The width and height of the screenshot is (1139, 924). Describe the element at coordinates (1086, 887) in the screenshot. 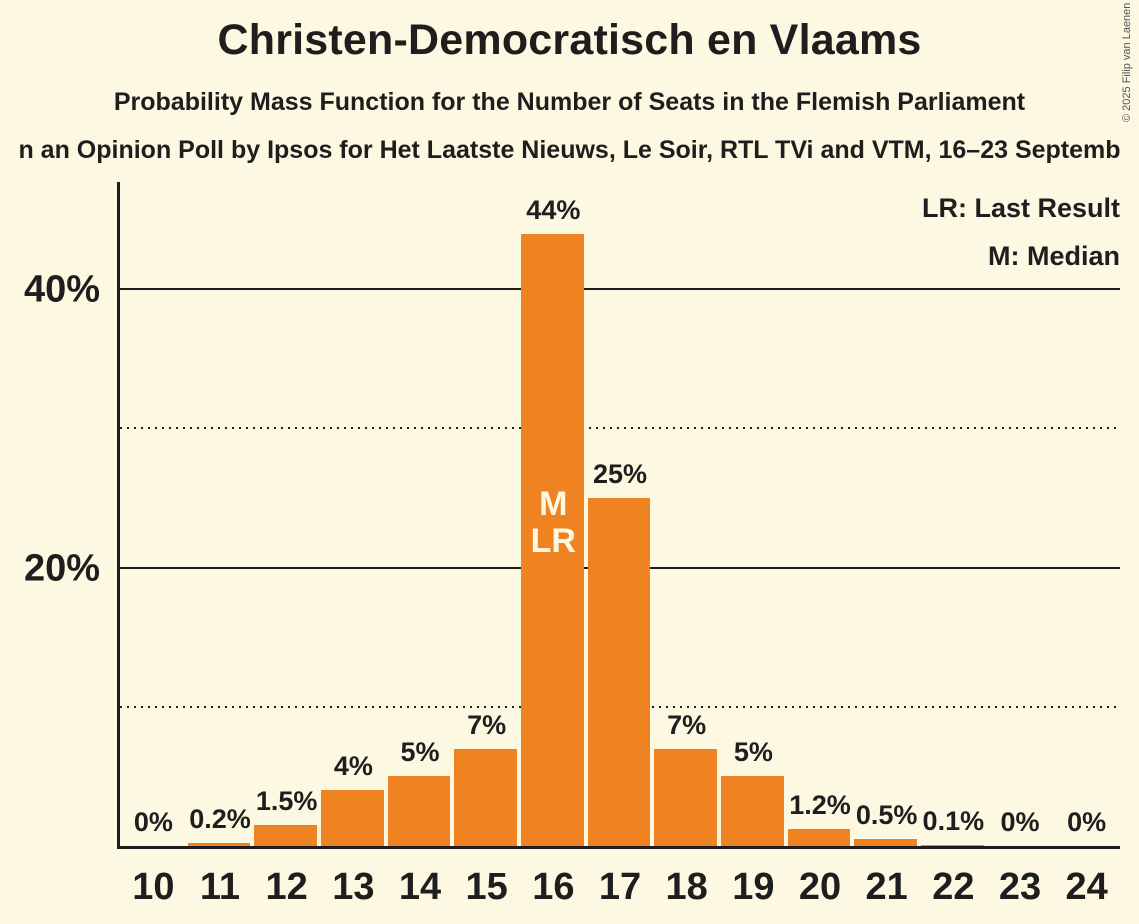

I see `x-tick-label-24: 24` at that location.